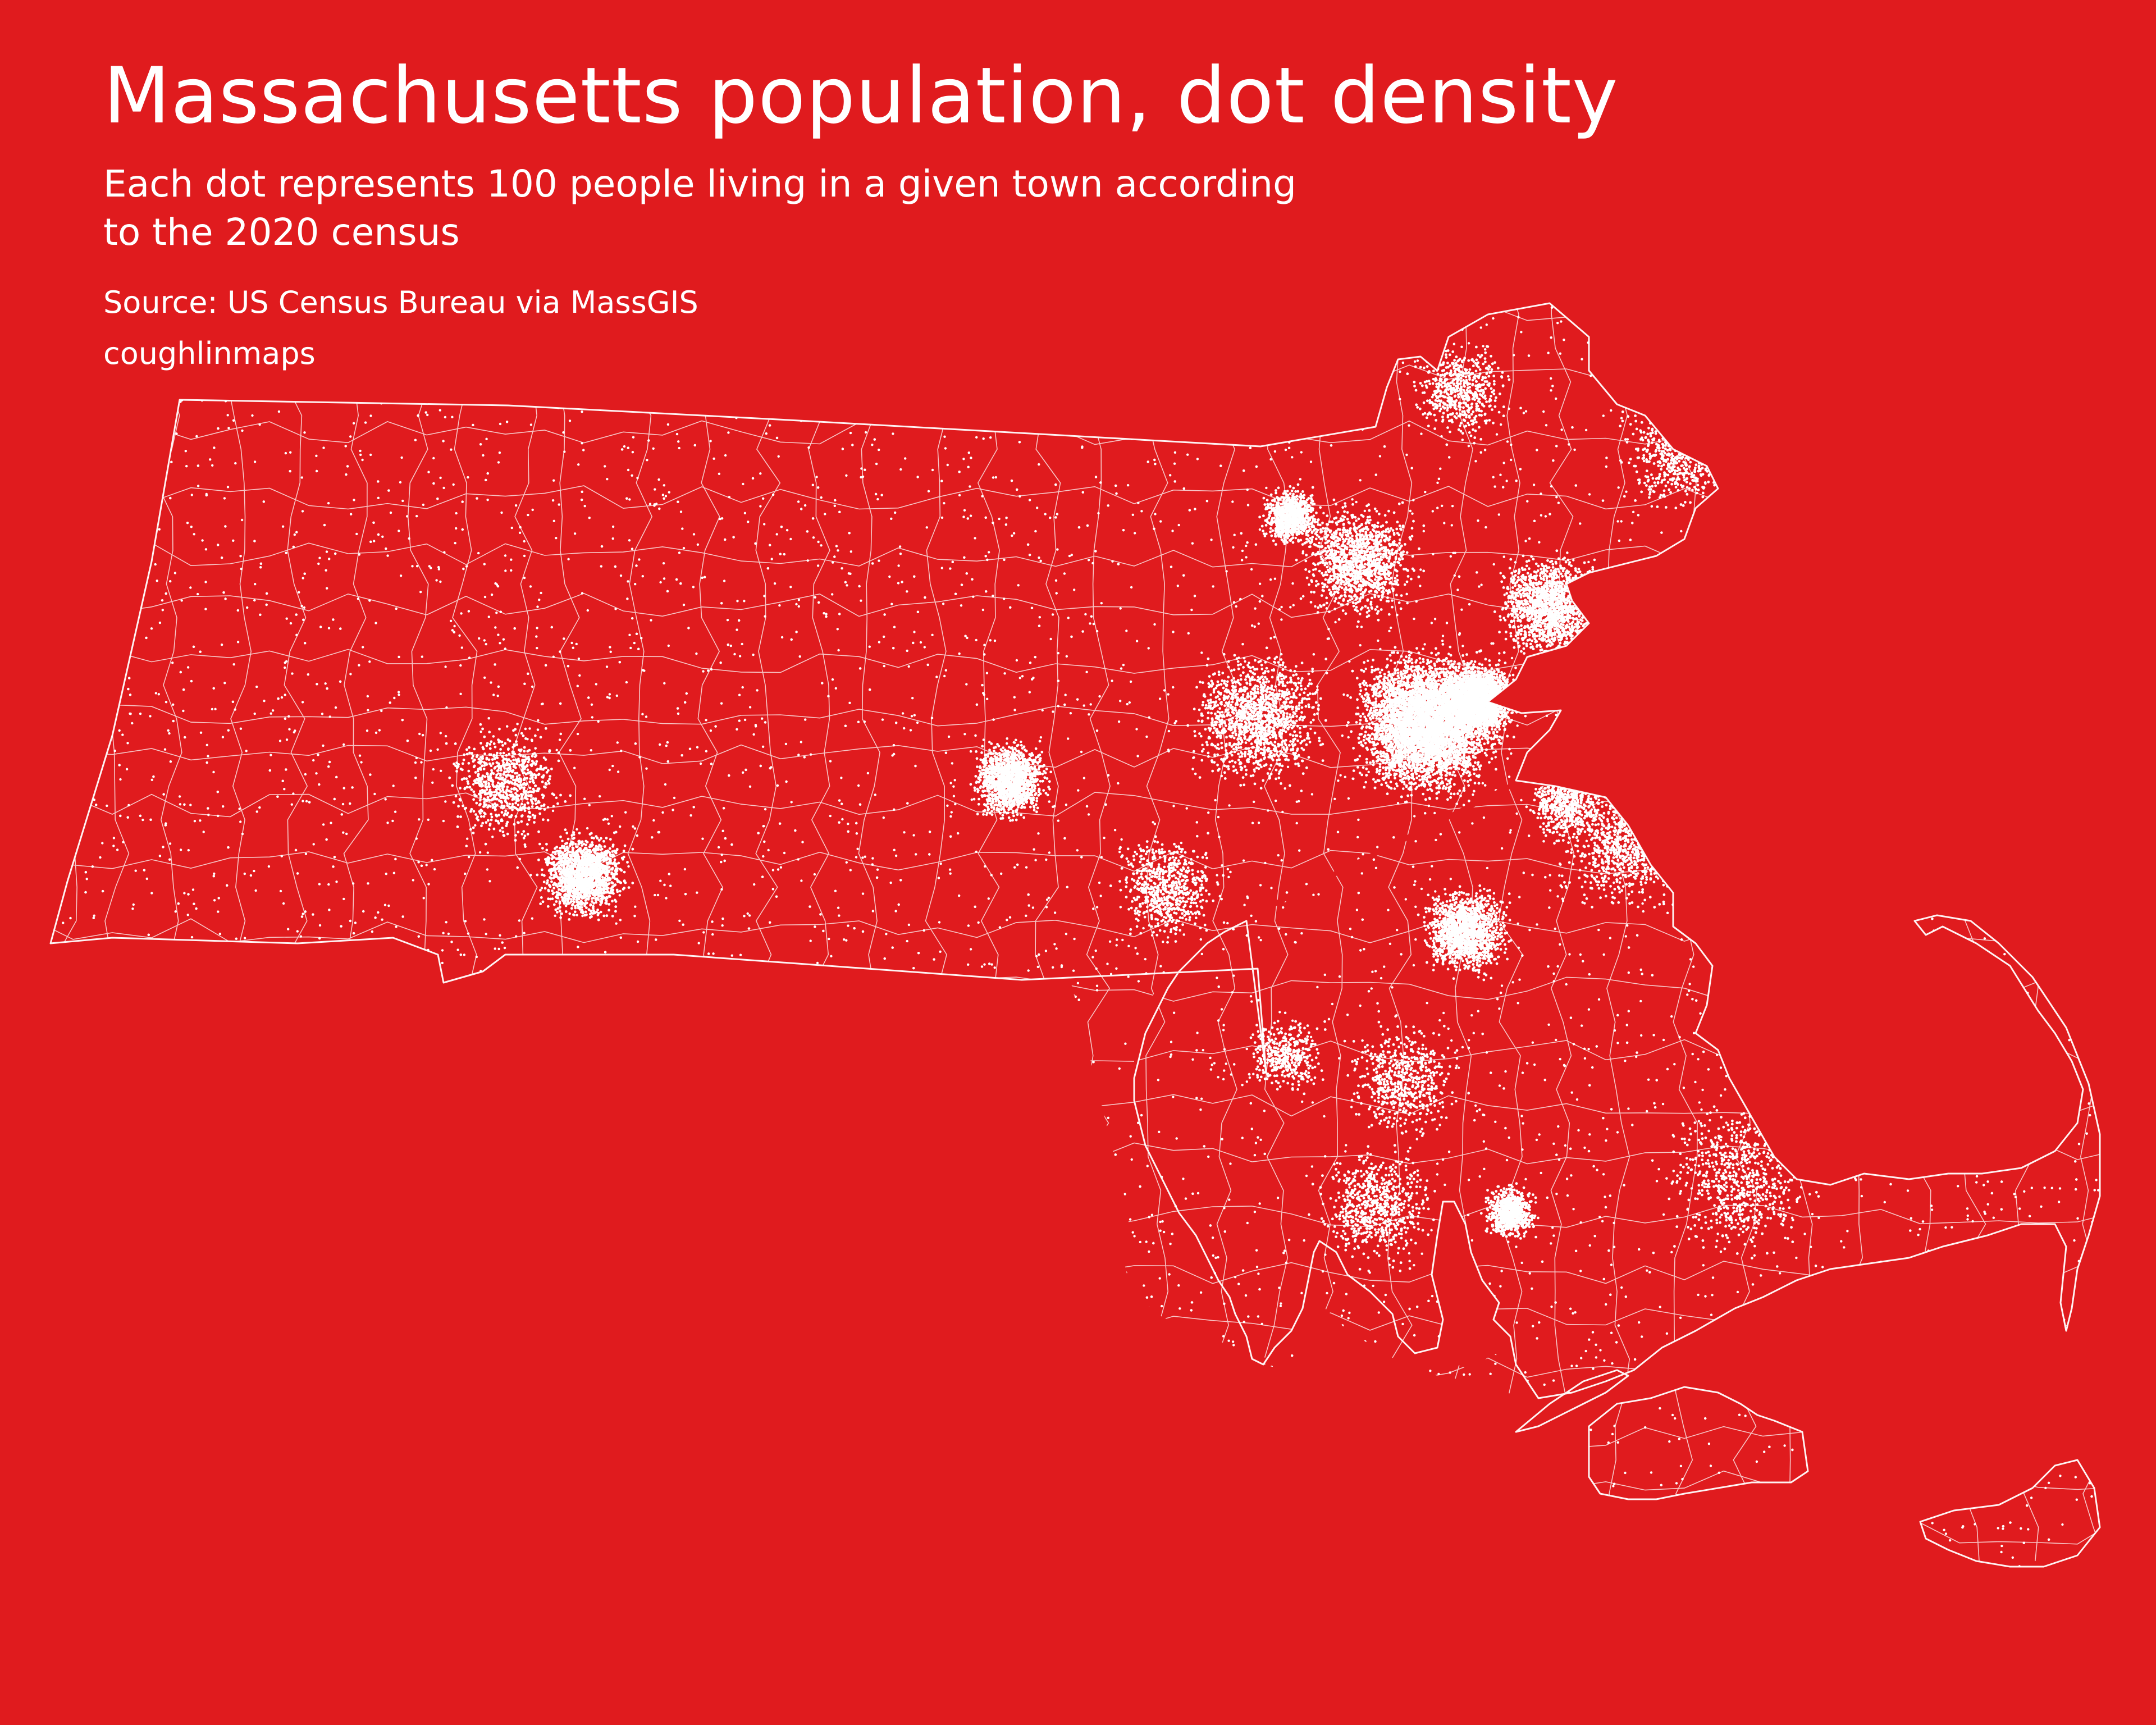 This screenshot has height=1725, width=2156. Describe the element at coordinates (945, 303) in the screenshot. I see `source-note: Source: US Census Bureau via MassGIS` at that location.